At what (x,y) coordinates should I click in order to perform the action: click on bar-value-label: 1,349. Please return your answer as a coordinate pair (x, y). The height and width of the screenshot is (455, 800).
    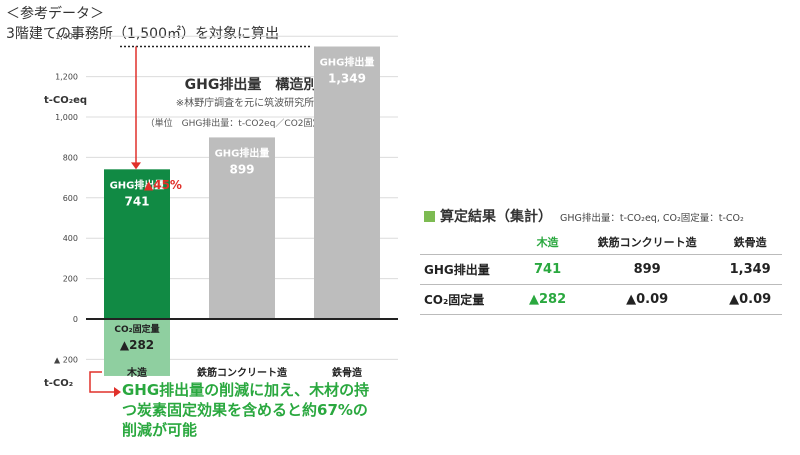
    Looking at the image, I should click on (347, 79).